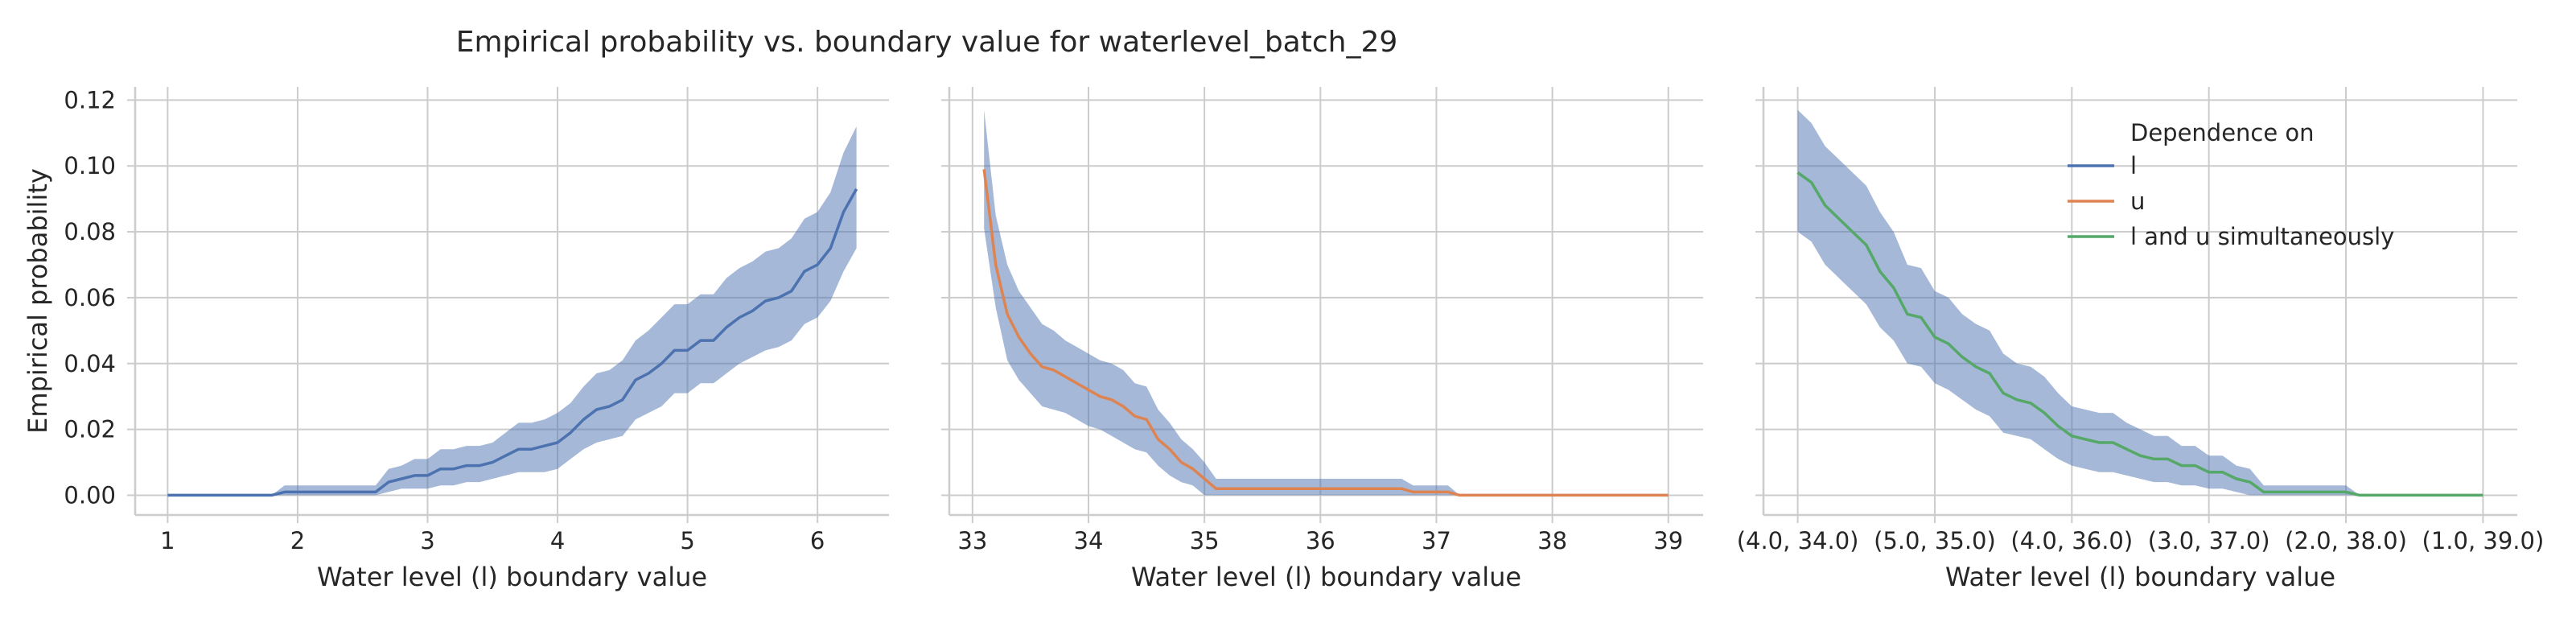 This screenshot has height=618, width=2576. Describe the element at coordinates (38, 301) in the screenshot. I see `y-axis-label: Empirical probability` at that location.